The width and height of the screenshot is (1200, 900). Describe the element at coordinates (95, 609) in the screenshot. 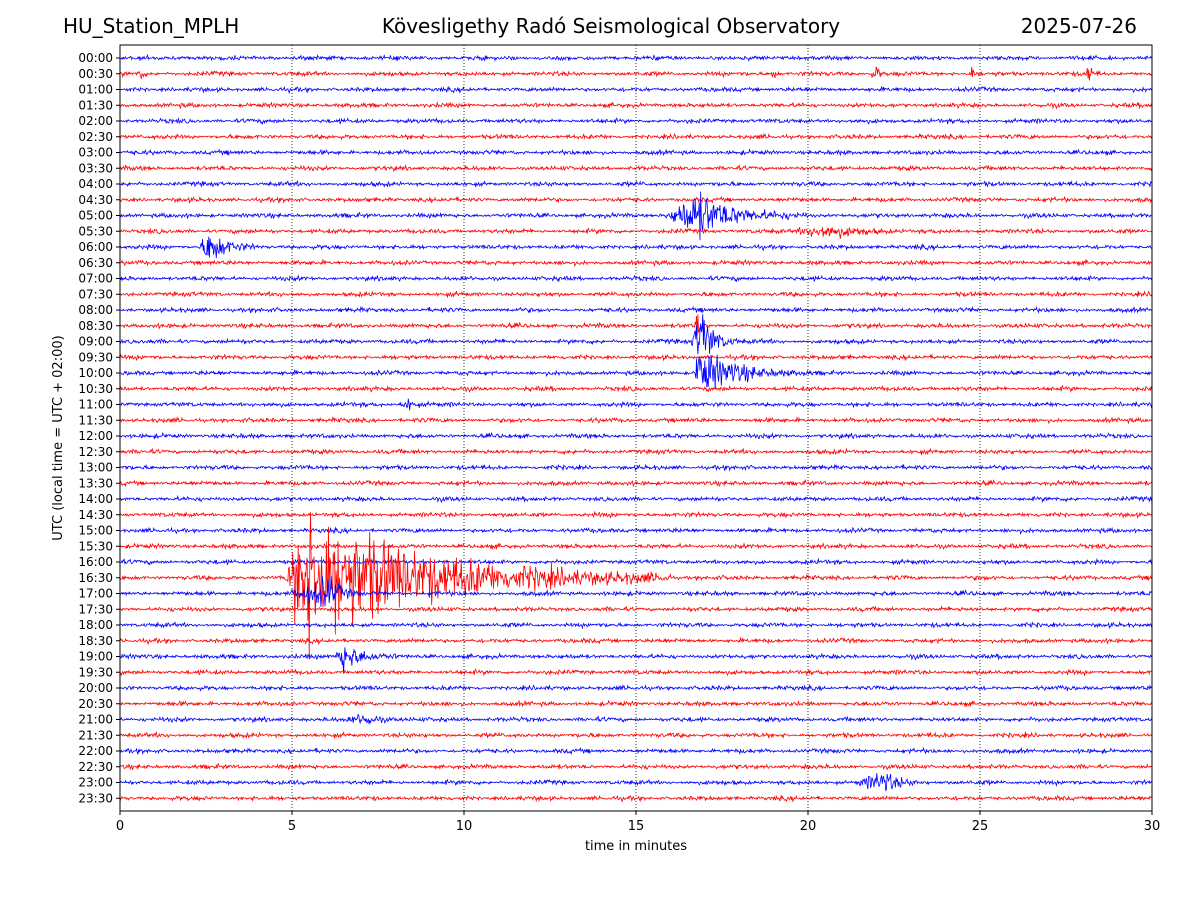

I see `y-tick-label: 17:30` at that location.